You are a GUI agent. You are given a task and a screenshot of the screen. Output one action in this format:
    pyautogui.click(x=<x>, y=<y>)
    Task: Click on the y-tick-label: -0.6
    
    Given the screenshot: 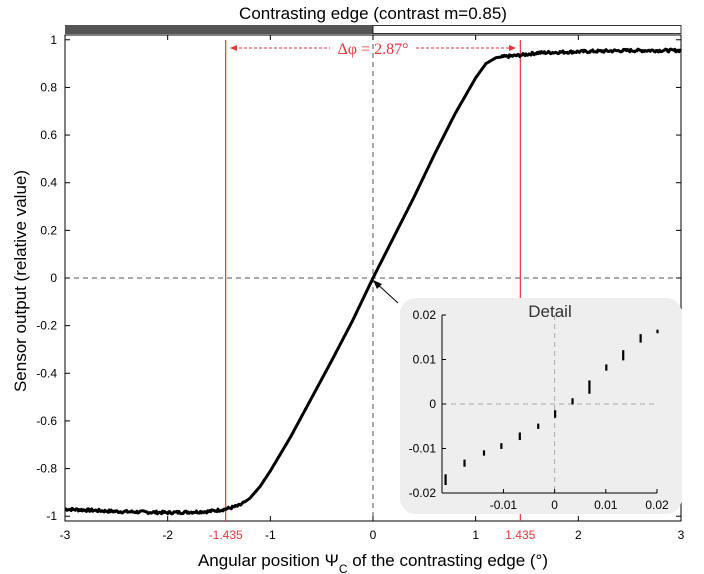 What is the action you would take?
    pyautogui.click(x=46, y=421)
    